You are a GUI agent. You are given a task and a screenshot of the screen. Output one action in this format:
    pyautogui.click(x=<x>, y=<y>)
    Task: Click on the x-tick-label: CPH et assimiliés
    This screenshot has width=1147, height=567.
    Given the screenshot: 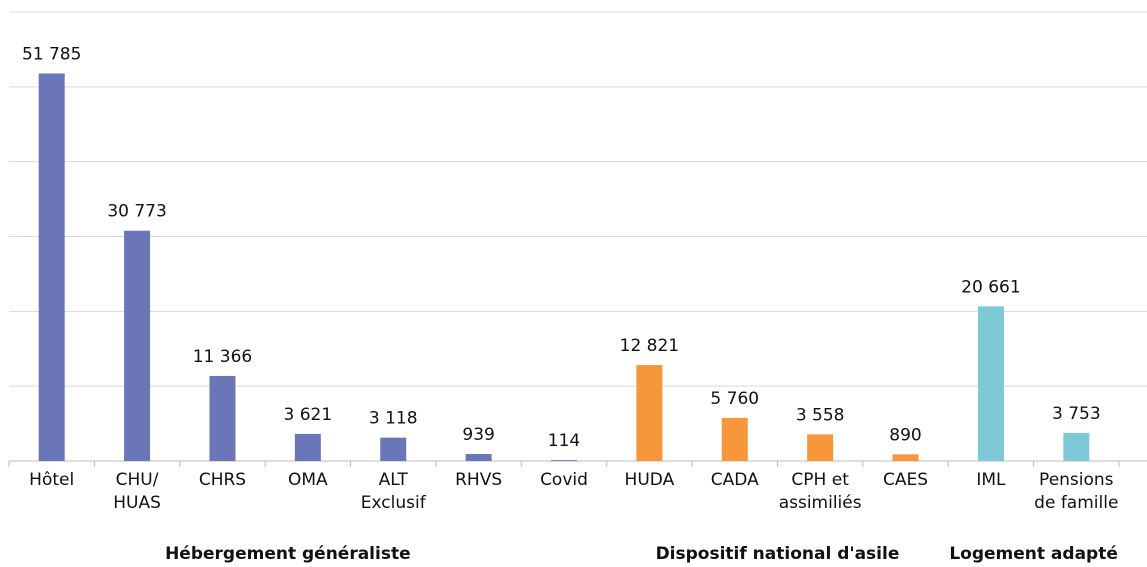 What is the action you would take?
    pyautogui.click(x=820, y=491)
    